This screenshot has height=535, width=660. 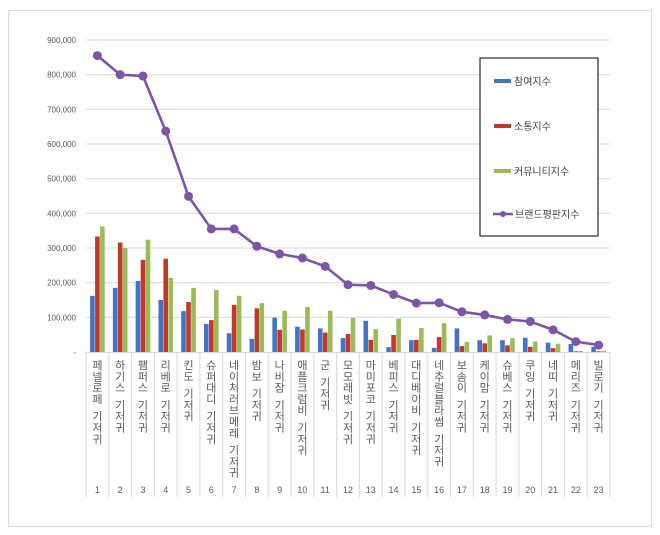 I want to click on svg-text: 넬, so click(x=97, y=376).